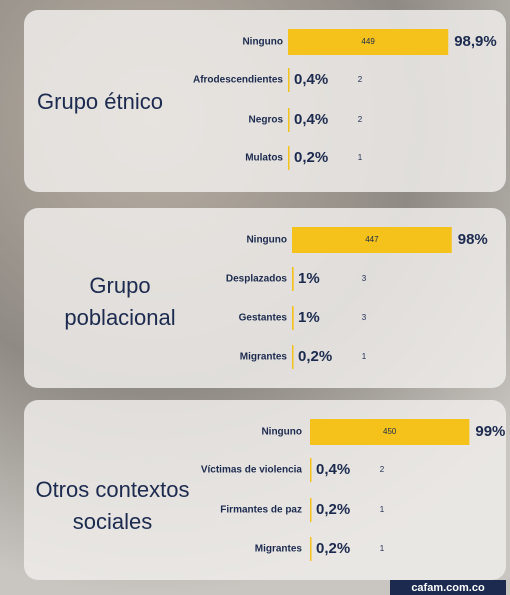 The width and height of the screenshot is (510, 595). What do you see at coordinates (257, 279) in the screenshot?
I see `category-label: Desplazados` at bounding box center [257, 279].